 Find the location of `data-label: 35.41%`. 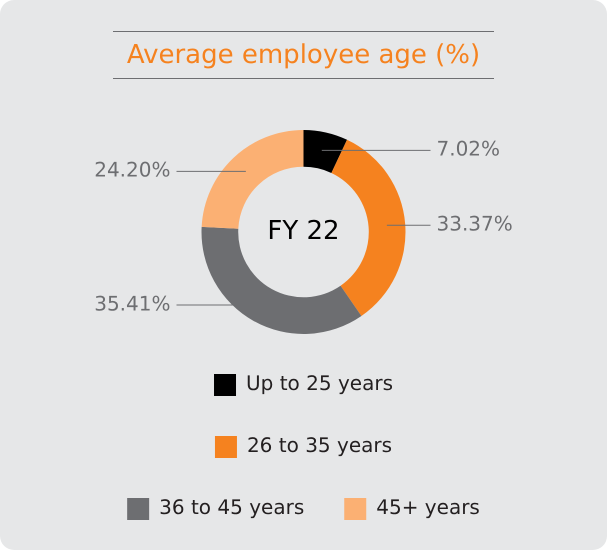

data-label: 35.41% is located at coordinates (132, 303).